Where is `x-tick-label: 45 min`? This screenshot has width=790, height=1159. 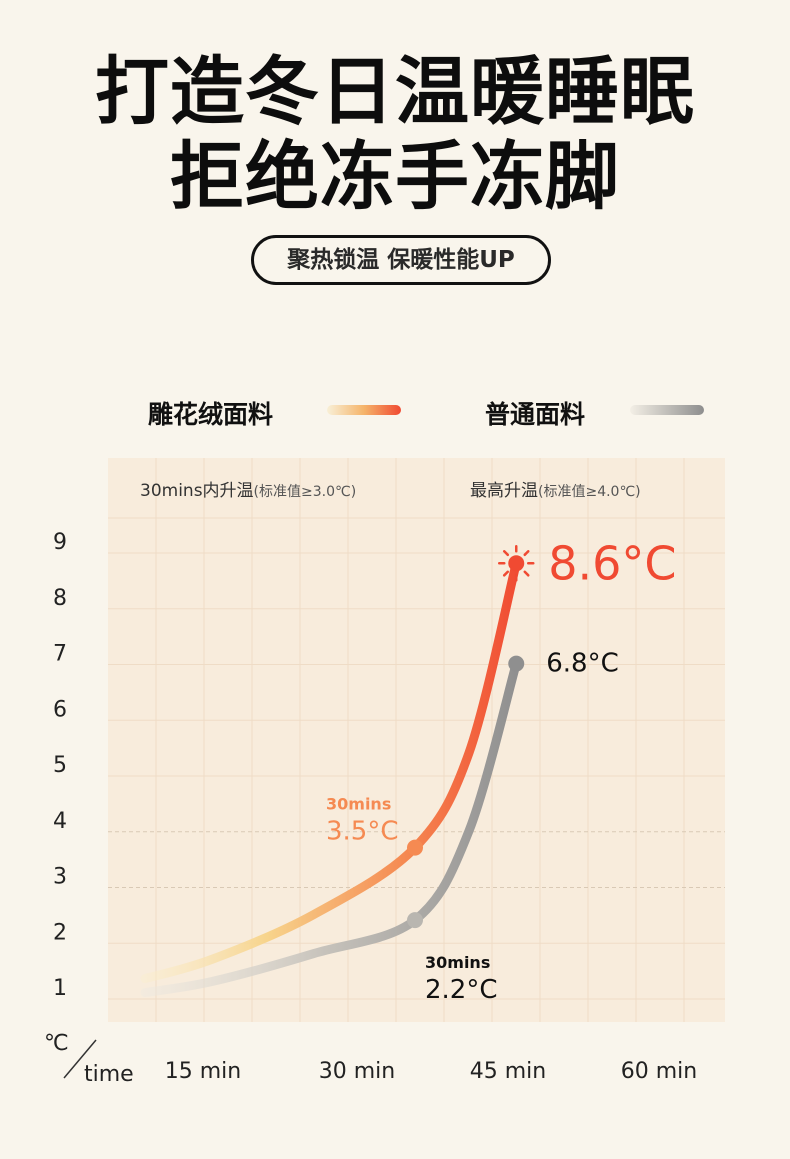 x-tick-label: 45 min is located at coordinates (508, 1071).